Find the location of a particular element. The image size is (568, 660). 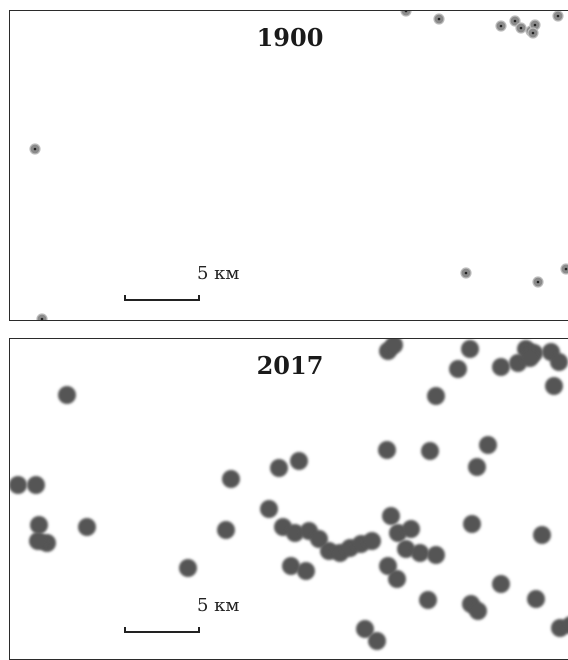

scale-label-1900: 5 км is located at coordinates (218, 273).